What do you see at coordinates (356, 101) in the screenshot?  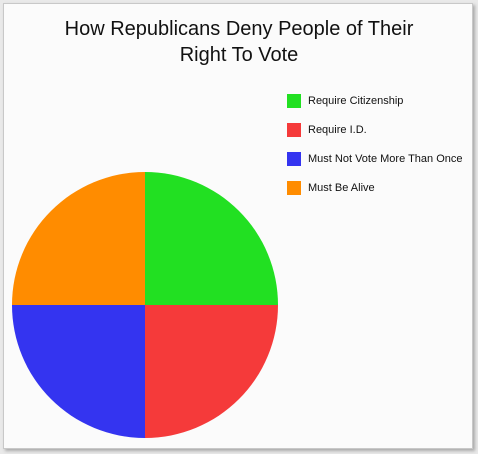 I see `legend-label: Require Citizenship` at bounding box center [356, 101].